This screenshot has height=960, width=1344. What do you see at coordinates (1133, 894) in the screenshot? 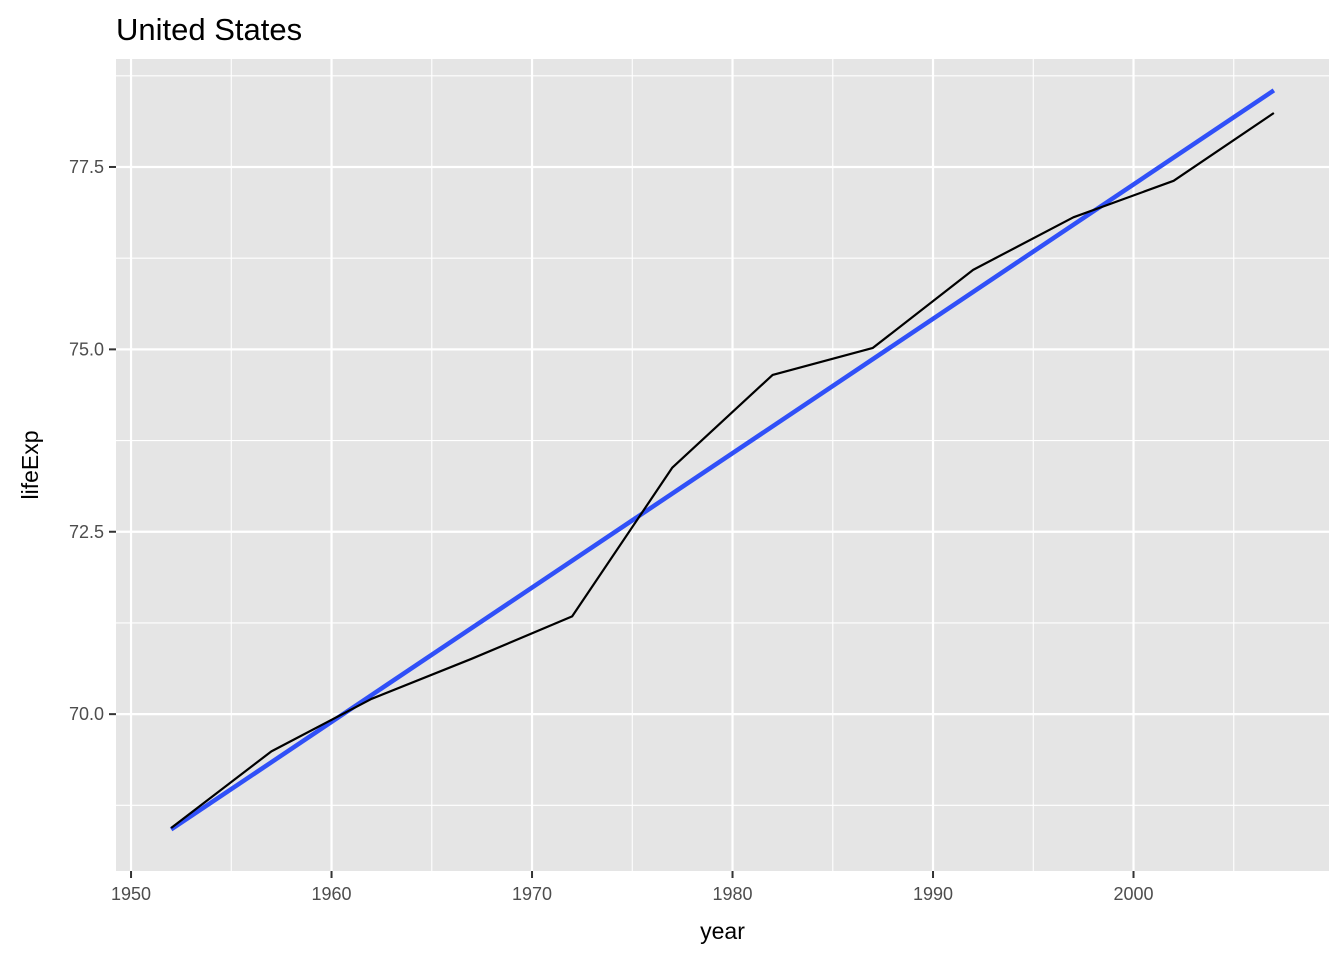
I see `x-tick-label: 2000` at bounding box center [1133, 894].